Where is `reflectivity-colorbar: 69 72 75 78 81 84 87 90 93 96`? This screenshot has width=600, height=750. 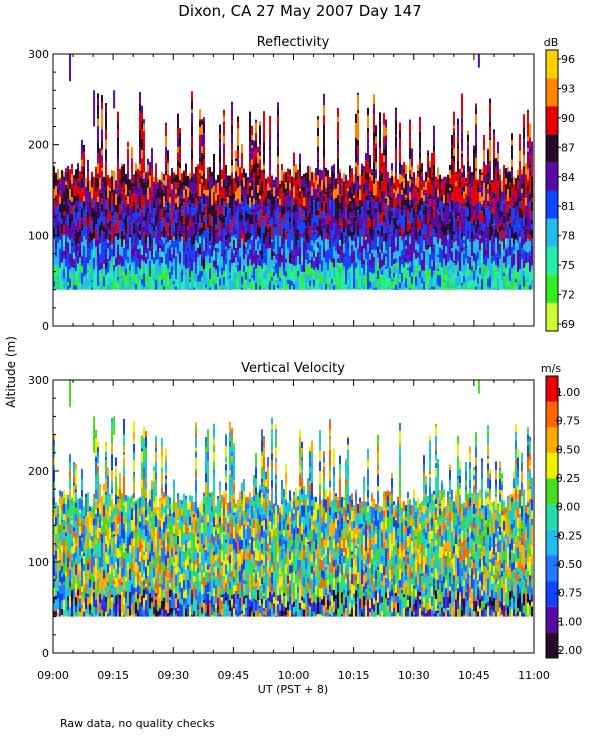 reflectivity-colorbar: 69 72 75 78 81 84 87 90 93 96 is located at coordinates (560, 190).